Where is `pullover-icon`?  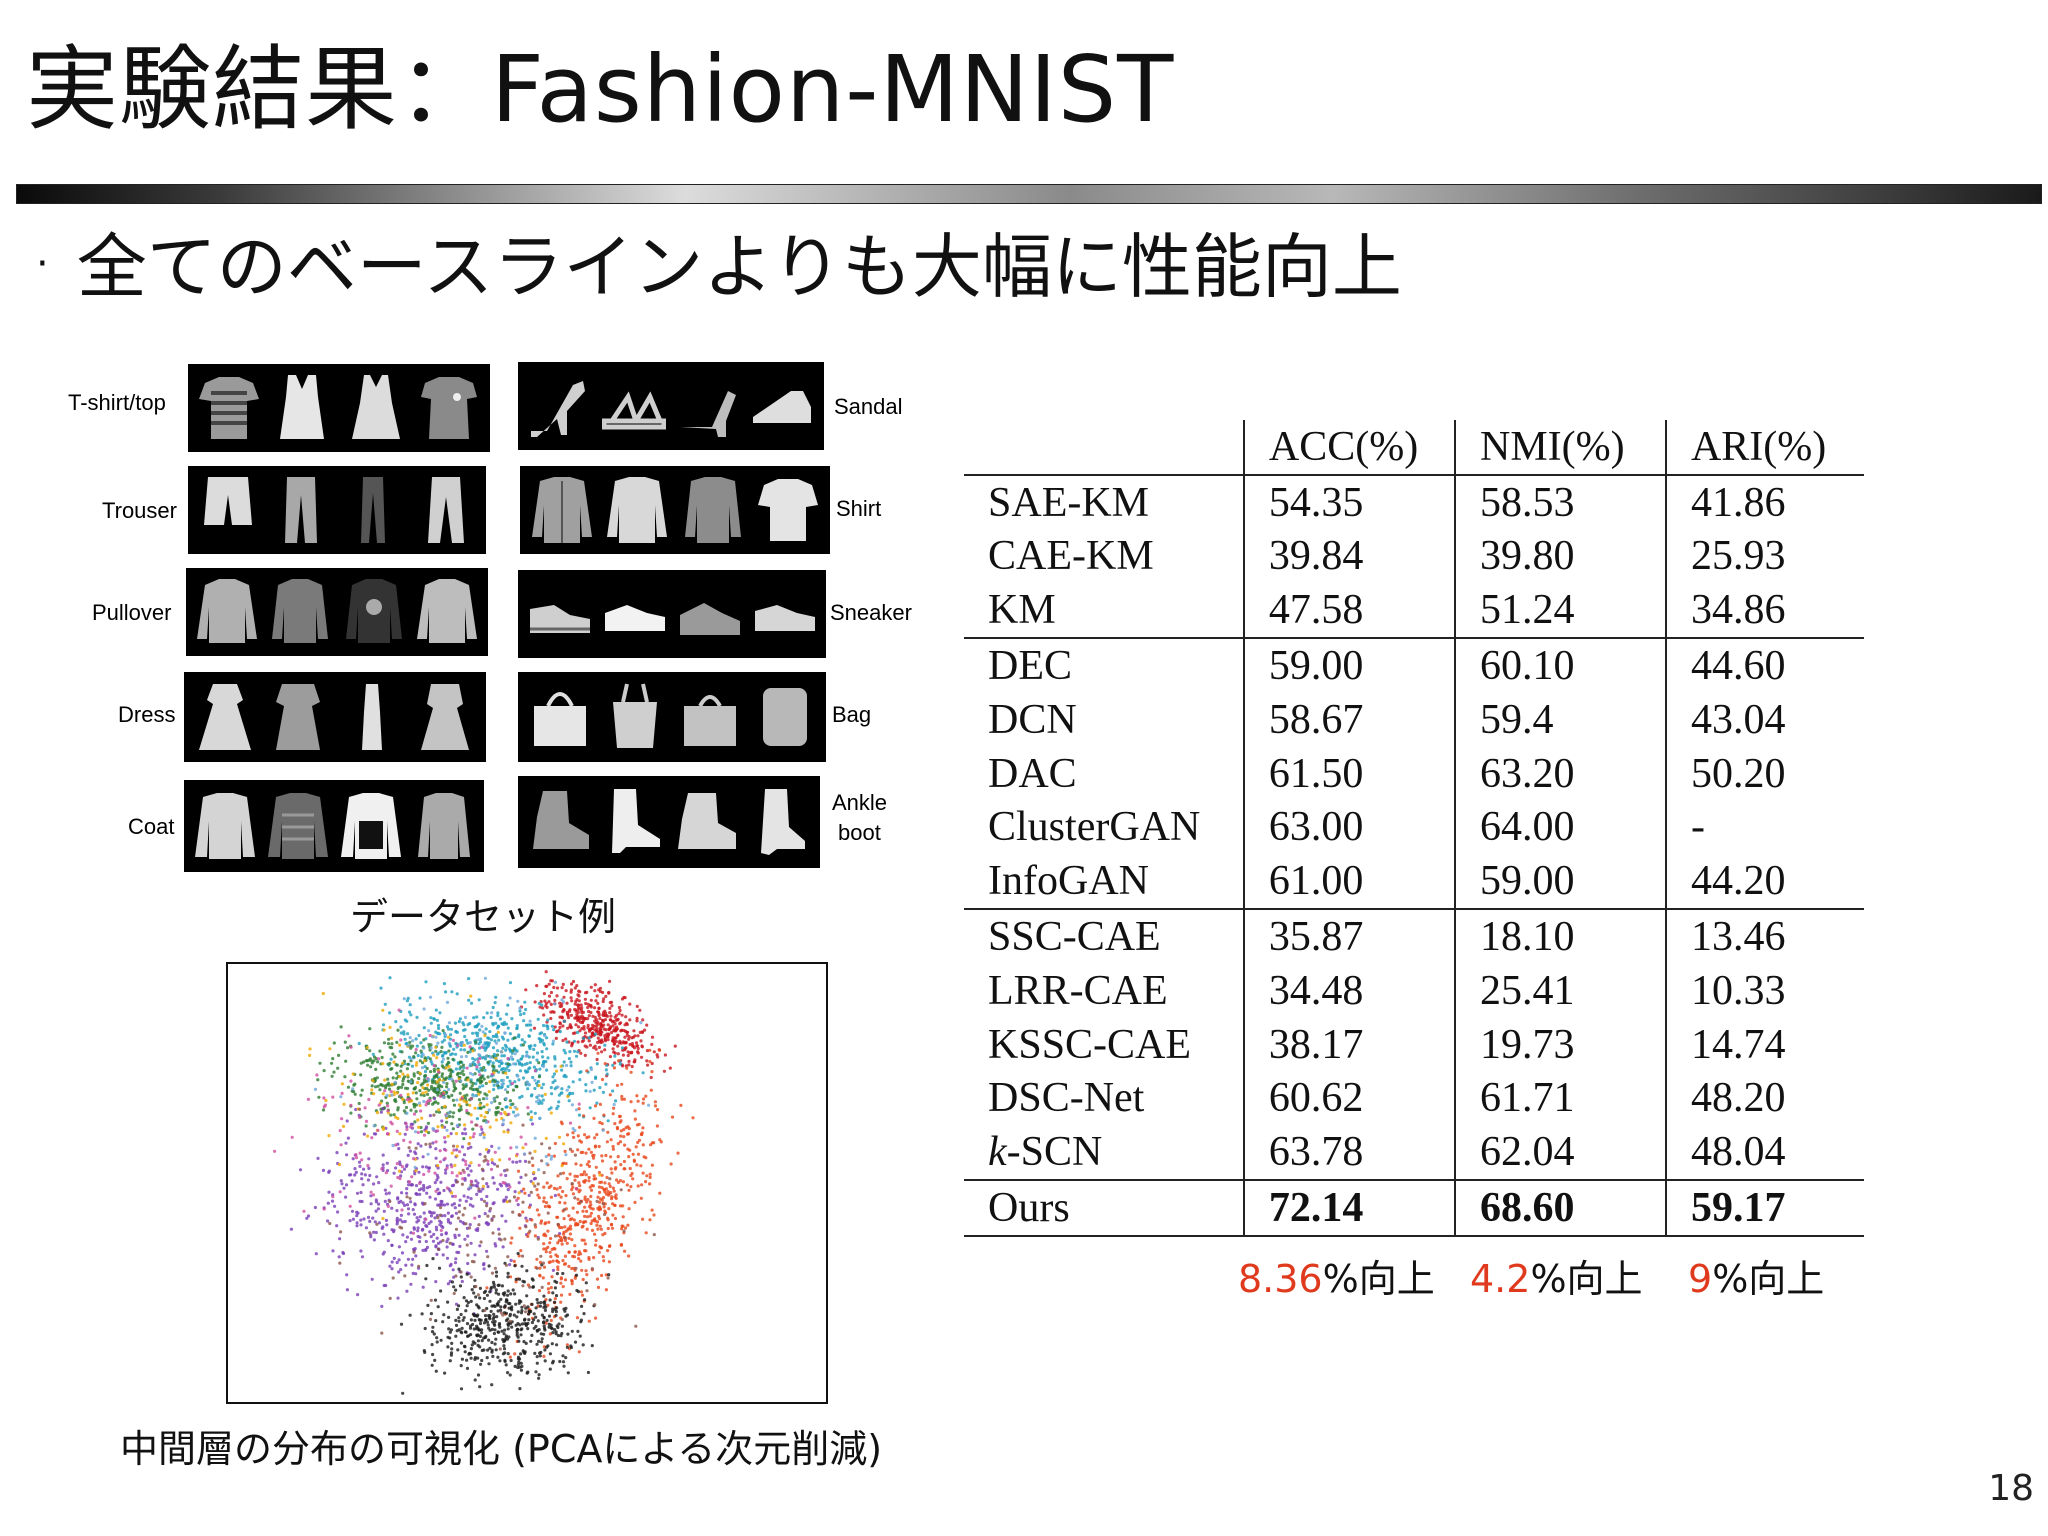 pullover-icon is located at coordinates (373, 611).